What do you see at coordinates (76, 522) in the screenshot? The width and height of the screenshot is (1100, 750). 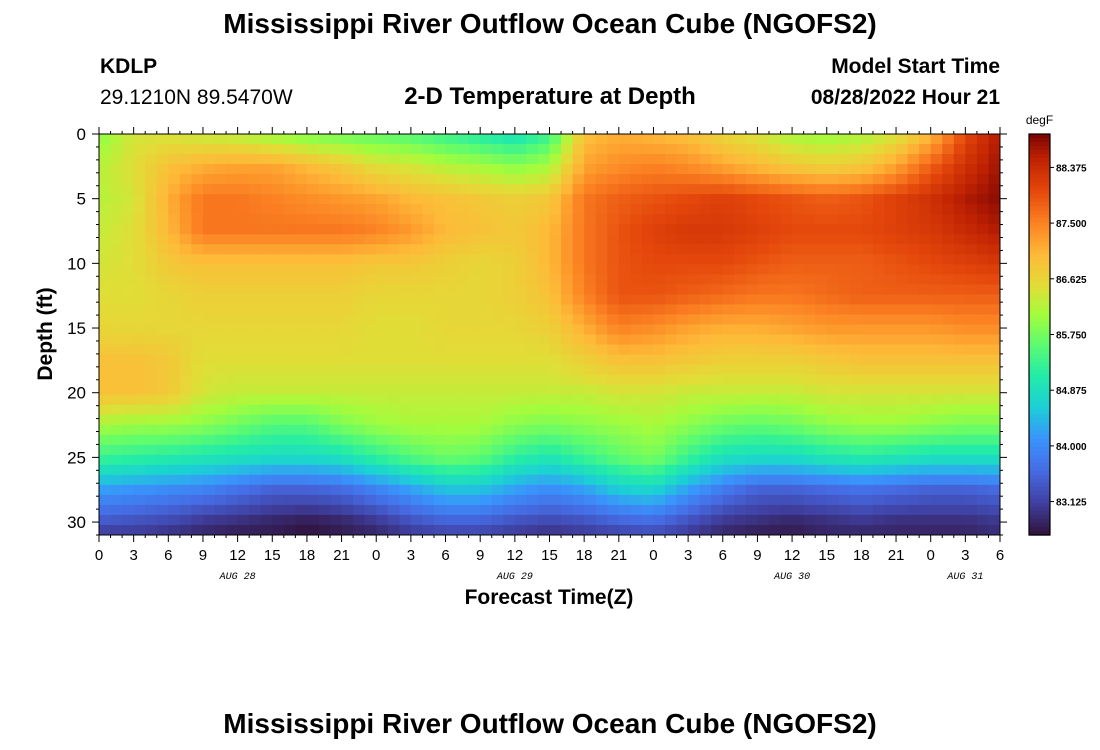 I see `y-tick-label: 30` at bounding box center [76, 522].